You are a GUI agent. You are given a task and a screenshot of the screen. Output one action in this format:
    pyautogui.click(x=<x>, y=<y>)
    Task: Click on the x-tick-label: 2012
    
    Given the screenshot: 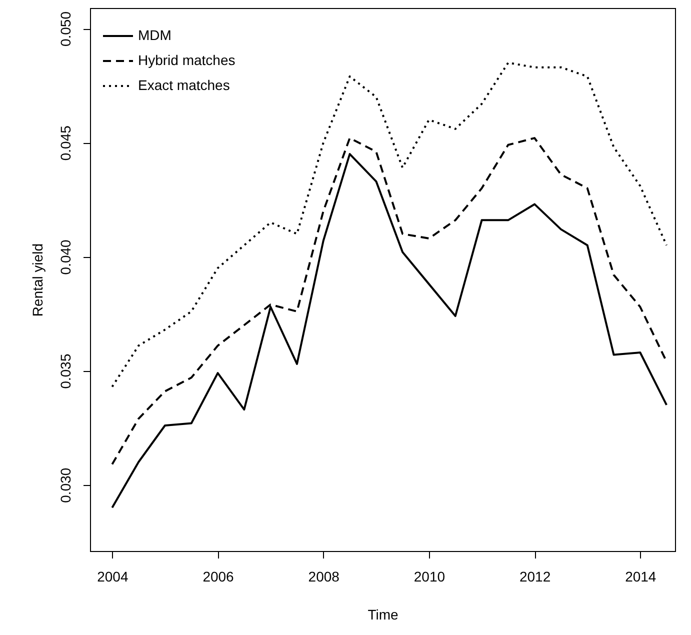 What is the action you would take?
    pyautogui.click(x=535, y=576)
    